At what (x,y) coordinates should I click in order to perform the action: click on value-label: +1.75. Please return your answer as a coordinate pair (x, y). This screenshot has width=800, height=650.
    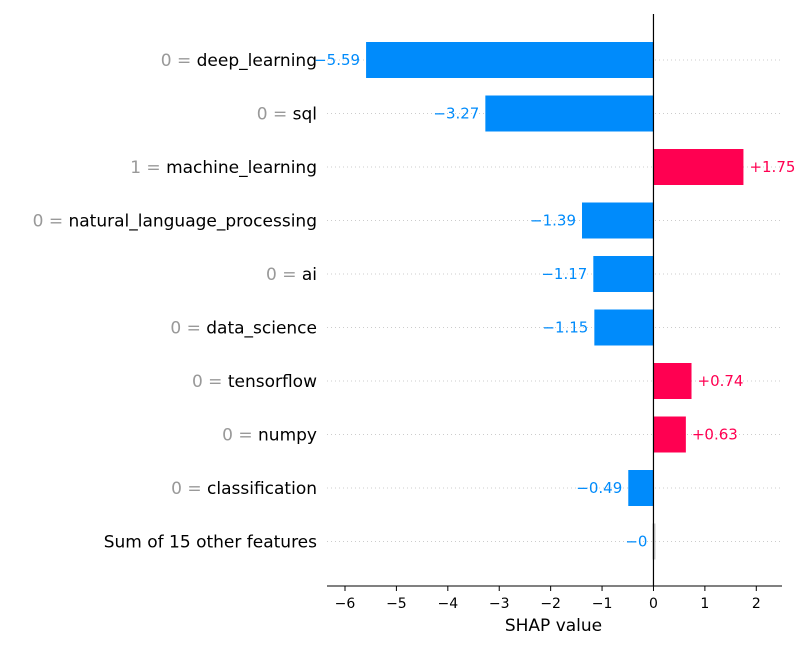
    Looking at the image, I should click on (772, 167).